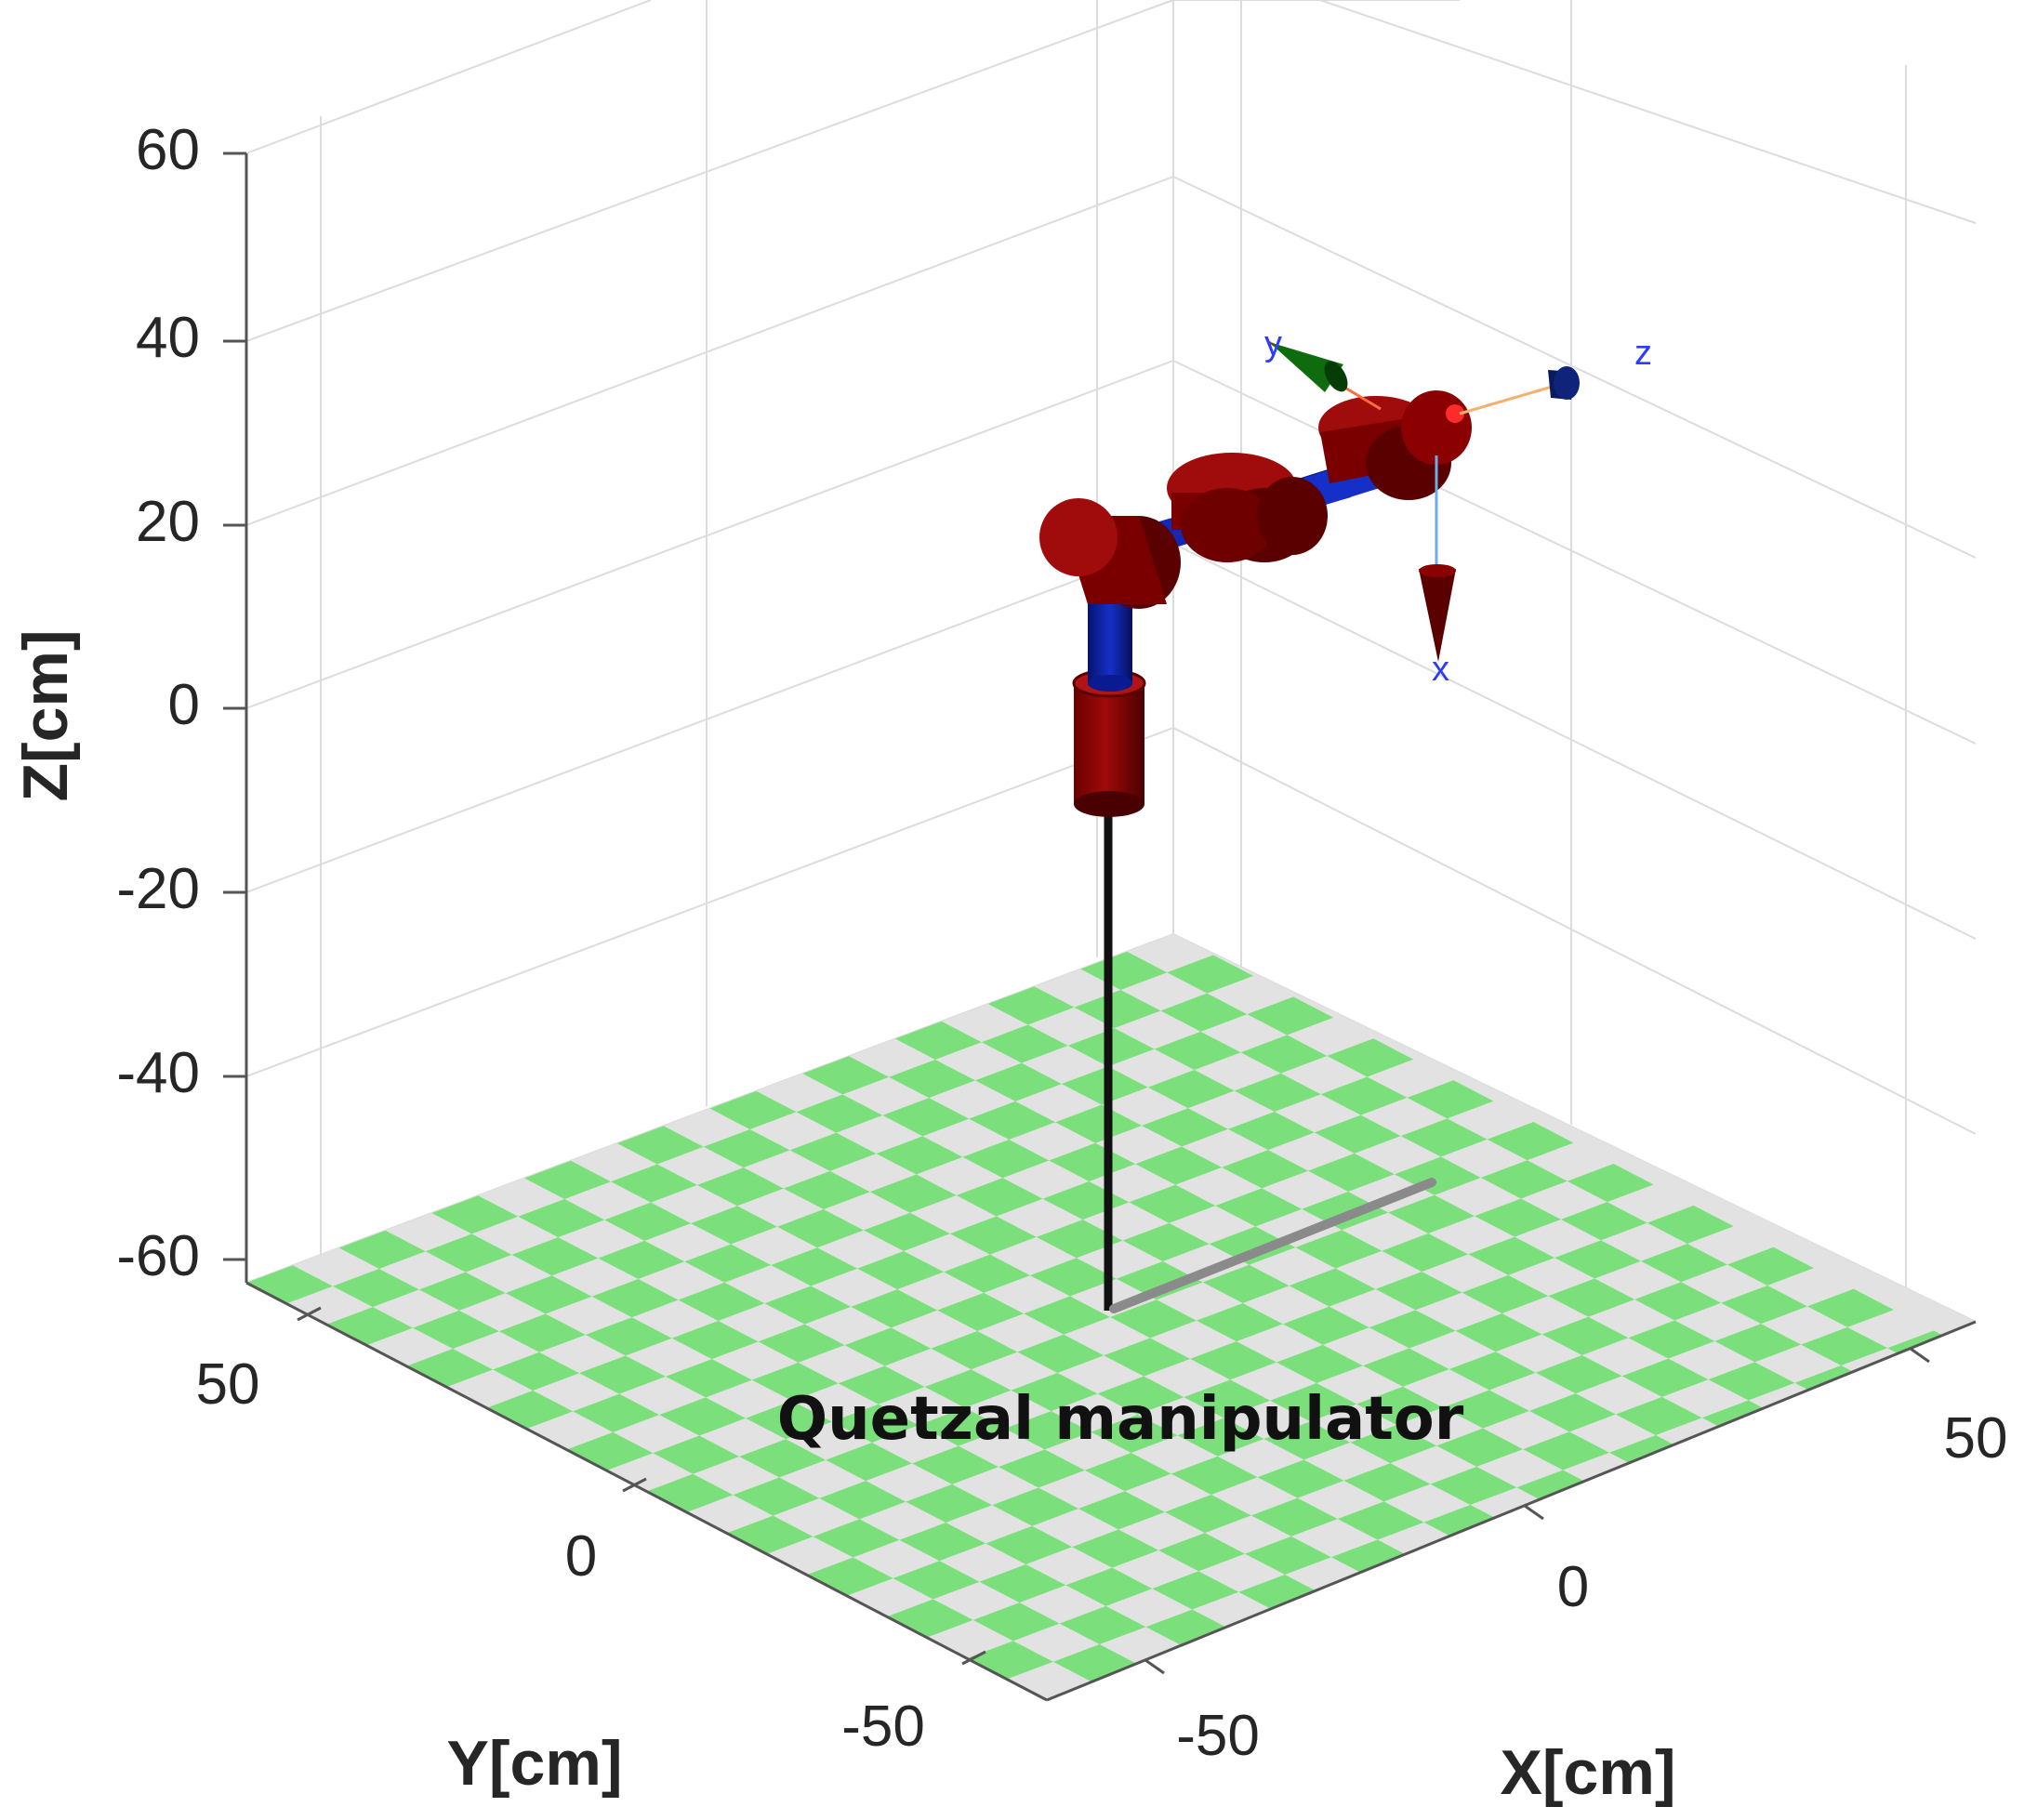  Describe the element at coordinates (181, 703) in the screenshot. I see `z-axis-ticks: 60 40 20 0 -20 -40 -60` at that location.